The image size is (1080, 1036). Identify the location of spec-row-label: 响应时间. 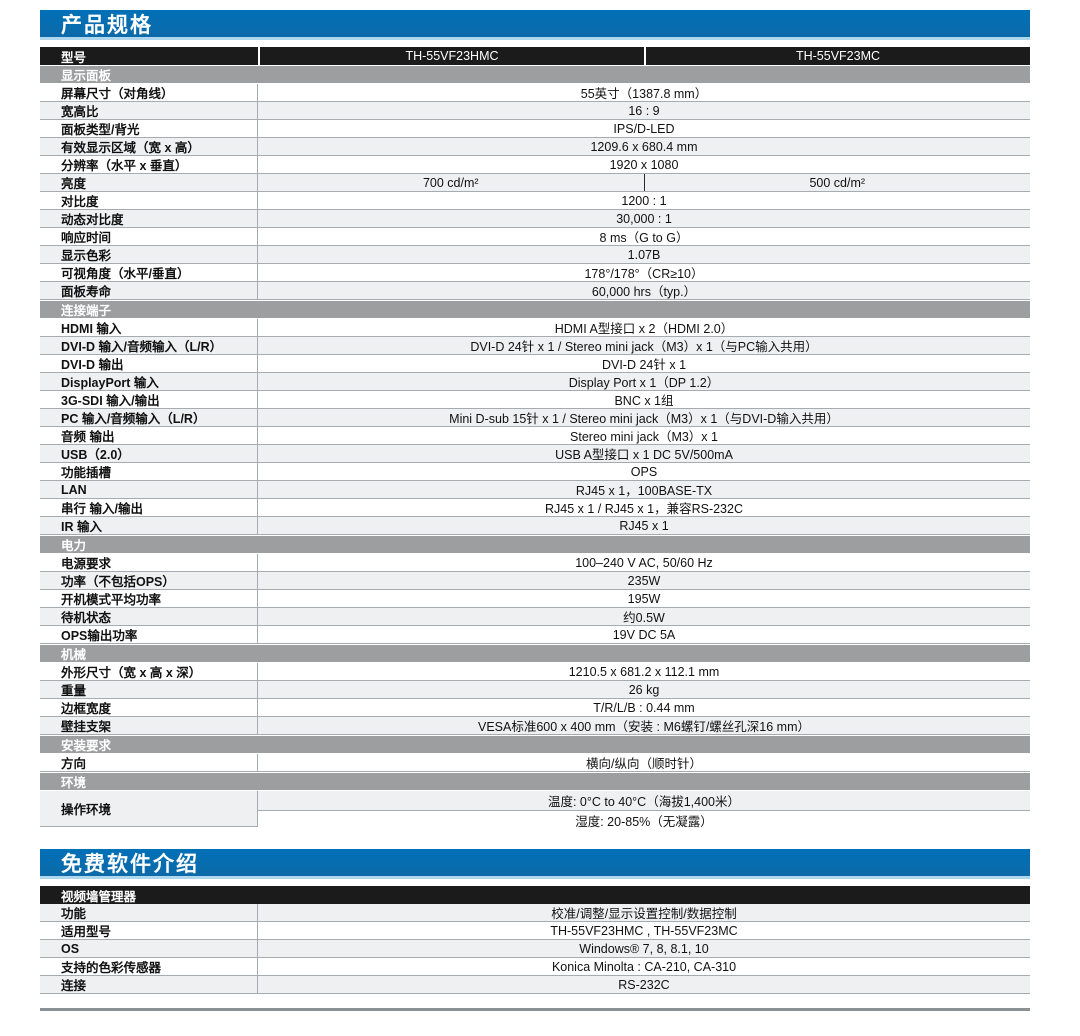
(149, 236).